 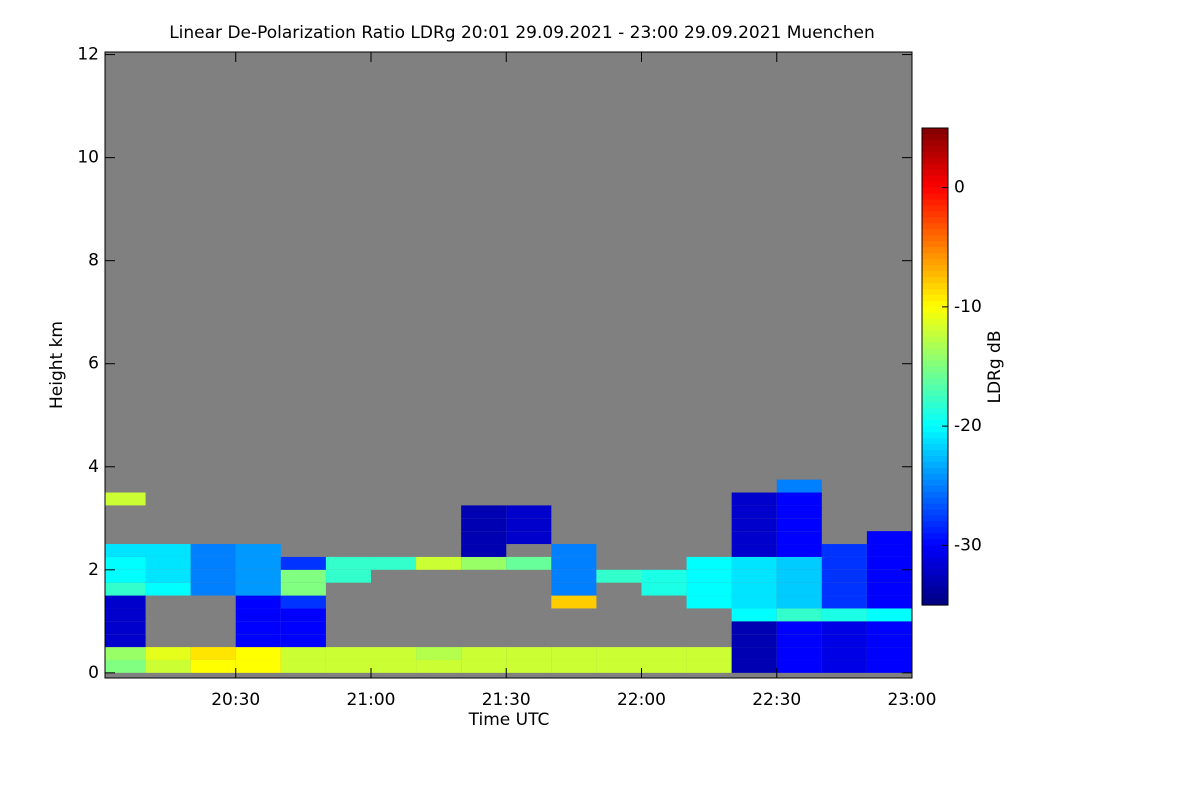 What do you see at coordinates (93, 570) in the screenshot?
I see `y-tick-label: 2` at bounding box center [93, 570].